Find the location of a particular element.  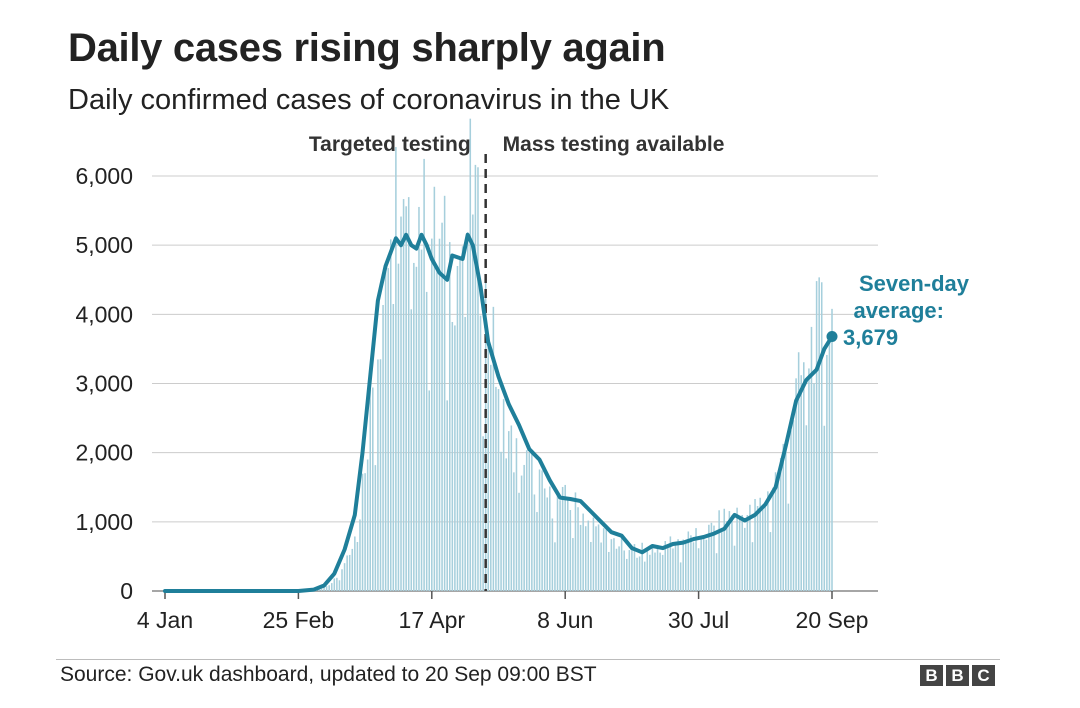

targeted-testing-label: Targeted testing is located at coordinates (390, 144).